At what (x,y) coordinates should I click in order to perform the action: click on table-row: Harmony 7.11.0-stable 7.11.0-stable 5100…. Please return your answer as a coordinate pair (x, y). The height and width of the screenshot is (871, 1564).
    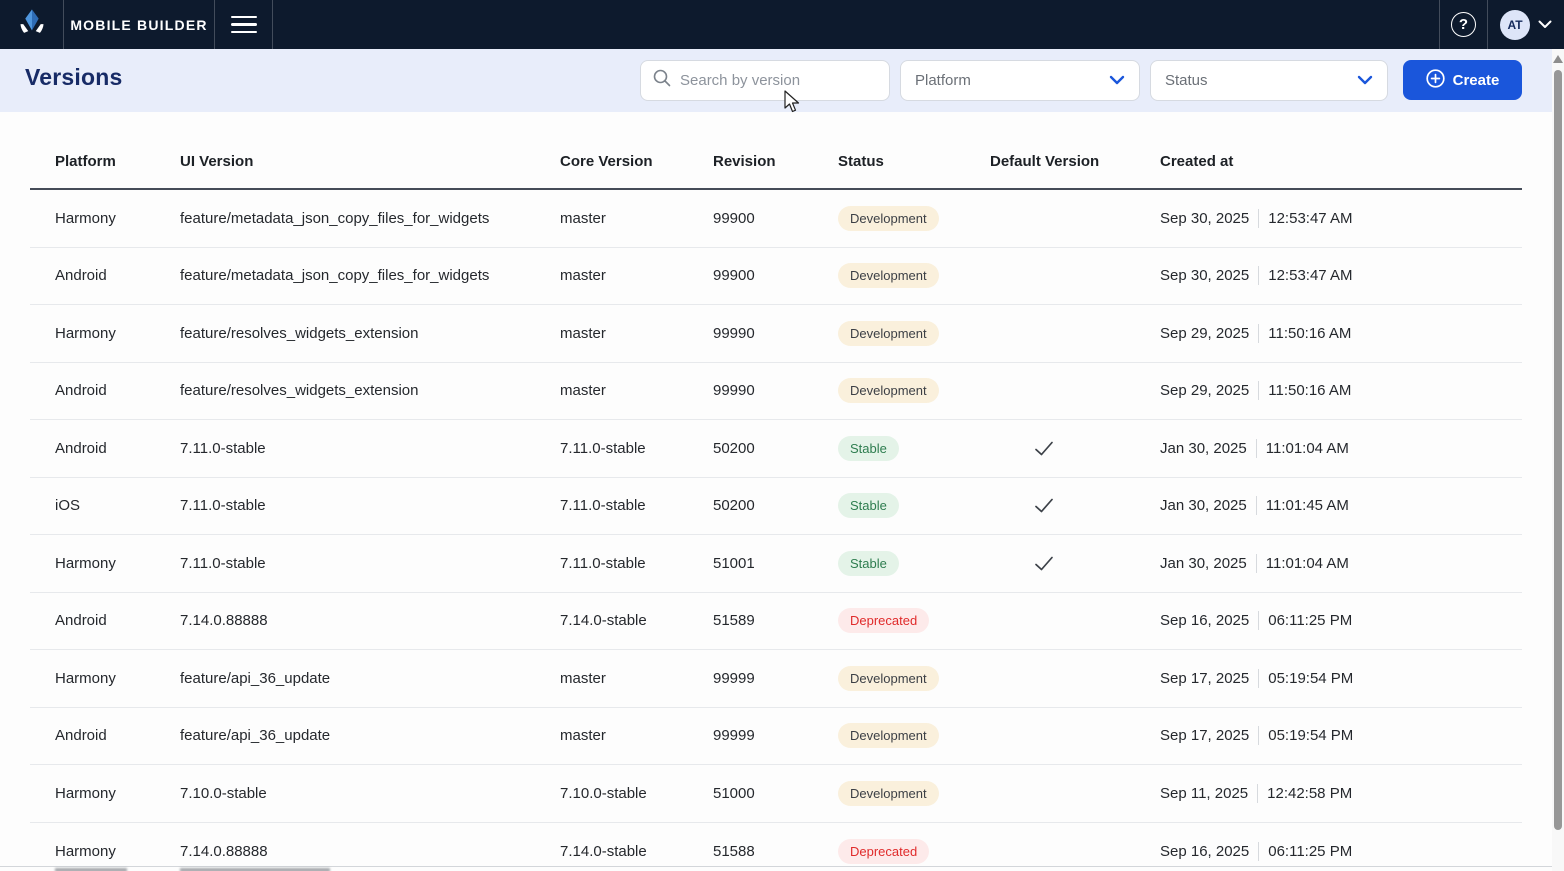
    Looking at the image, I should click on (776, 564).